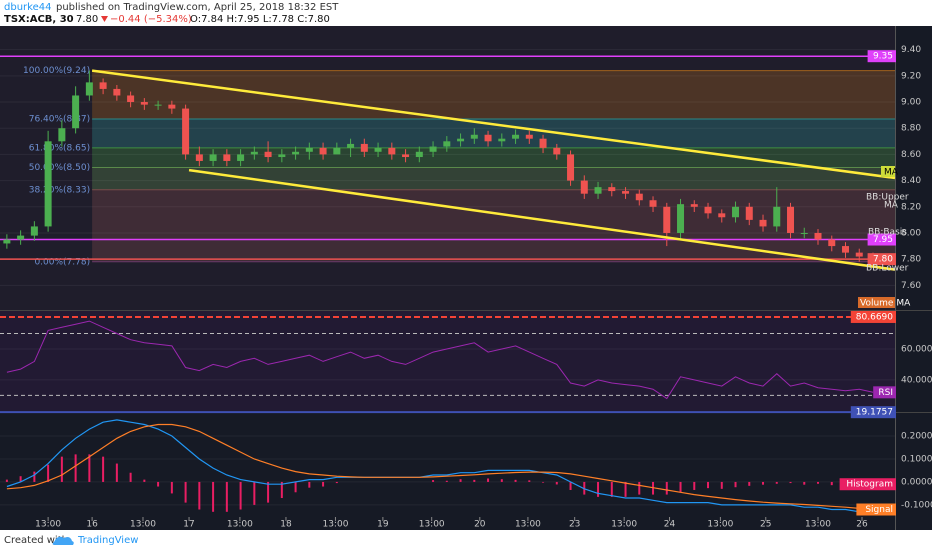 This screenshot has width=932, height=550. I want to click on trendline, so click(542, 219).